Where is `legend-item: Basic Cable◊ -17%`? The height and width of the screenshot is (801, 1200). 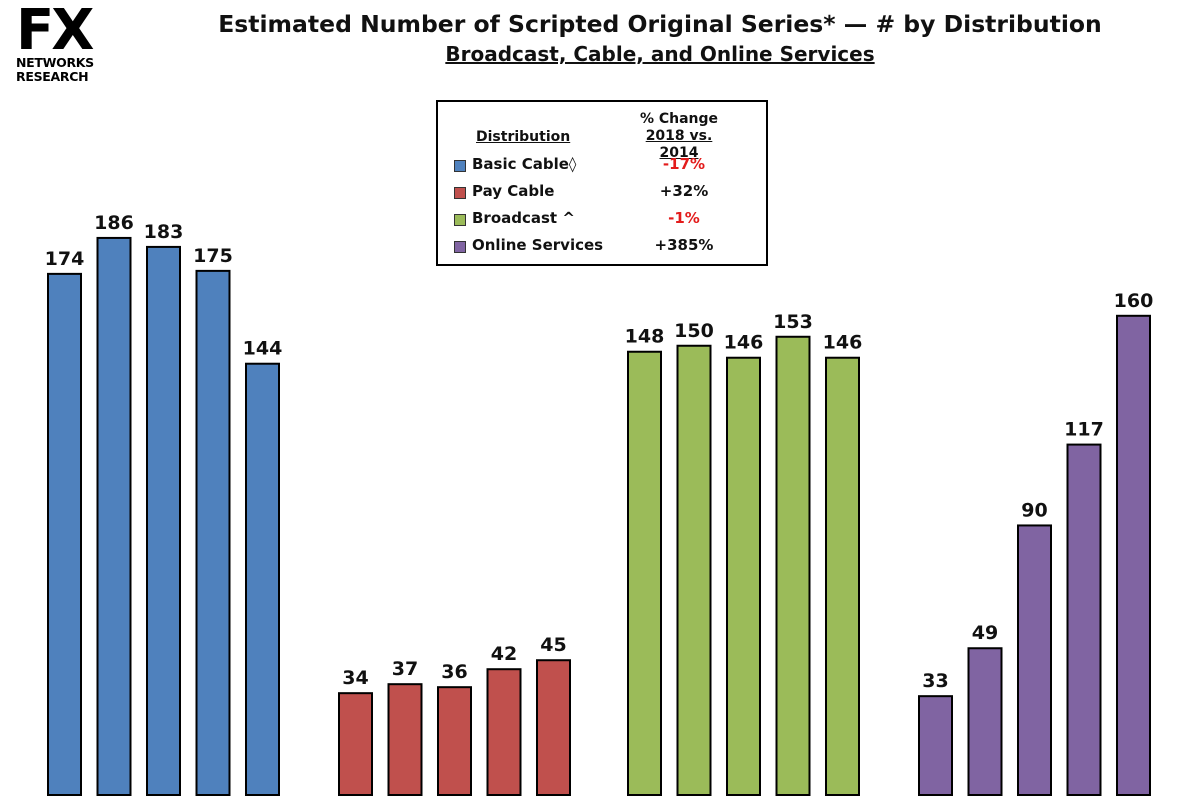
legend-item: Basic Cable◊ -17% is located at coordinates (604, 166).